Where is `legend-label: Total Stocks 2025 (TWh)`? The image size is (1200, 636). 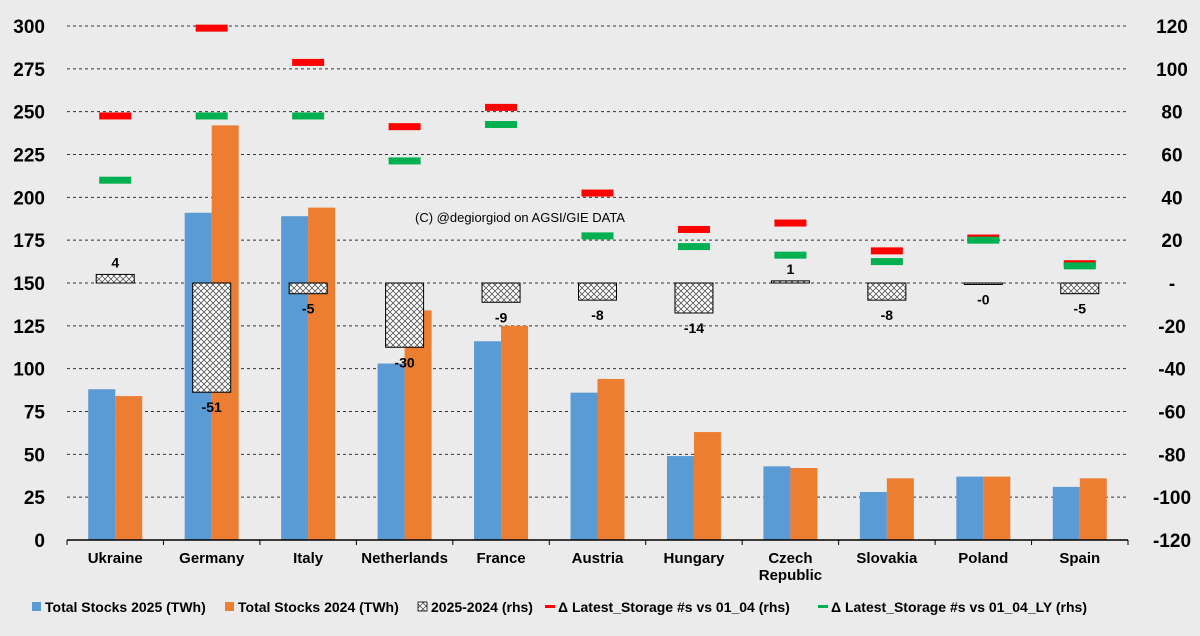 legend-label: Total Stocks 2025 (TWh) is located at coordinates (125, 607).